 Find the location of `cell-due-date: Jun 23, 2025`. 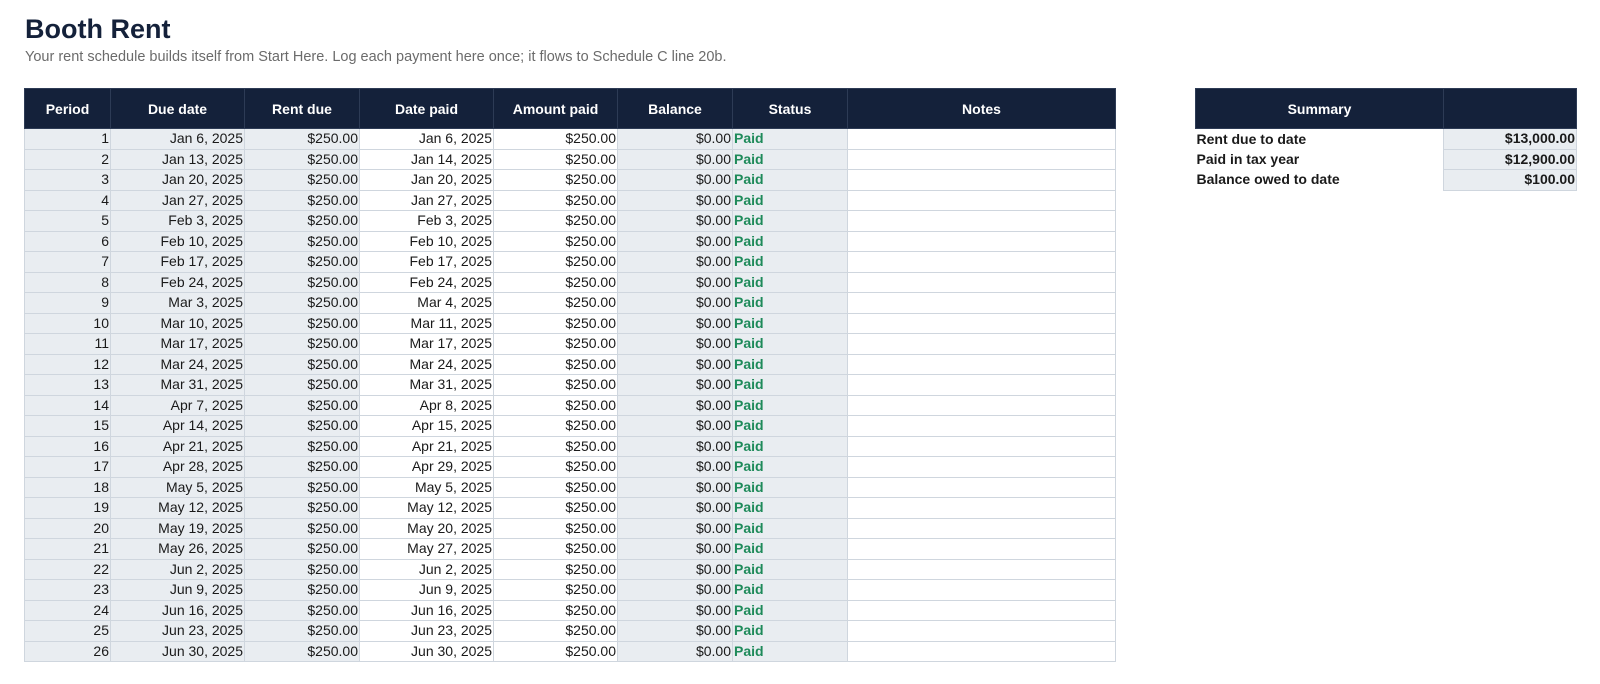

cell-due-date: Jun 23, 2025 is located at coordinates (177, 631).